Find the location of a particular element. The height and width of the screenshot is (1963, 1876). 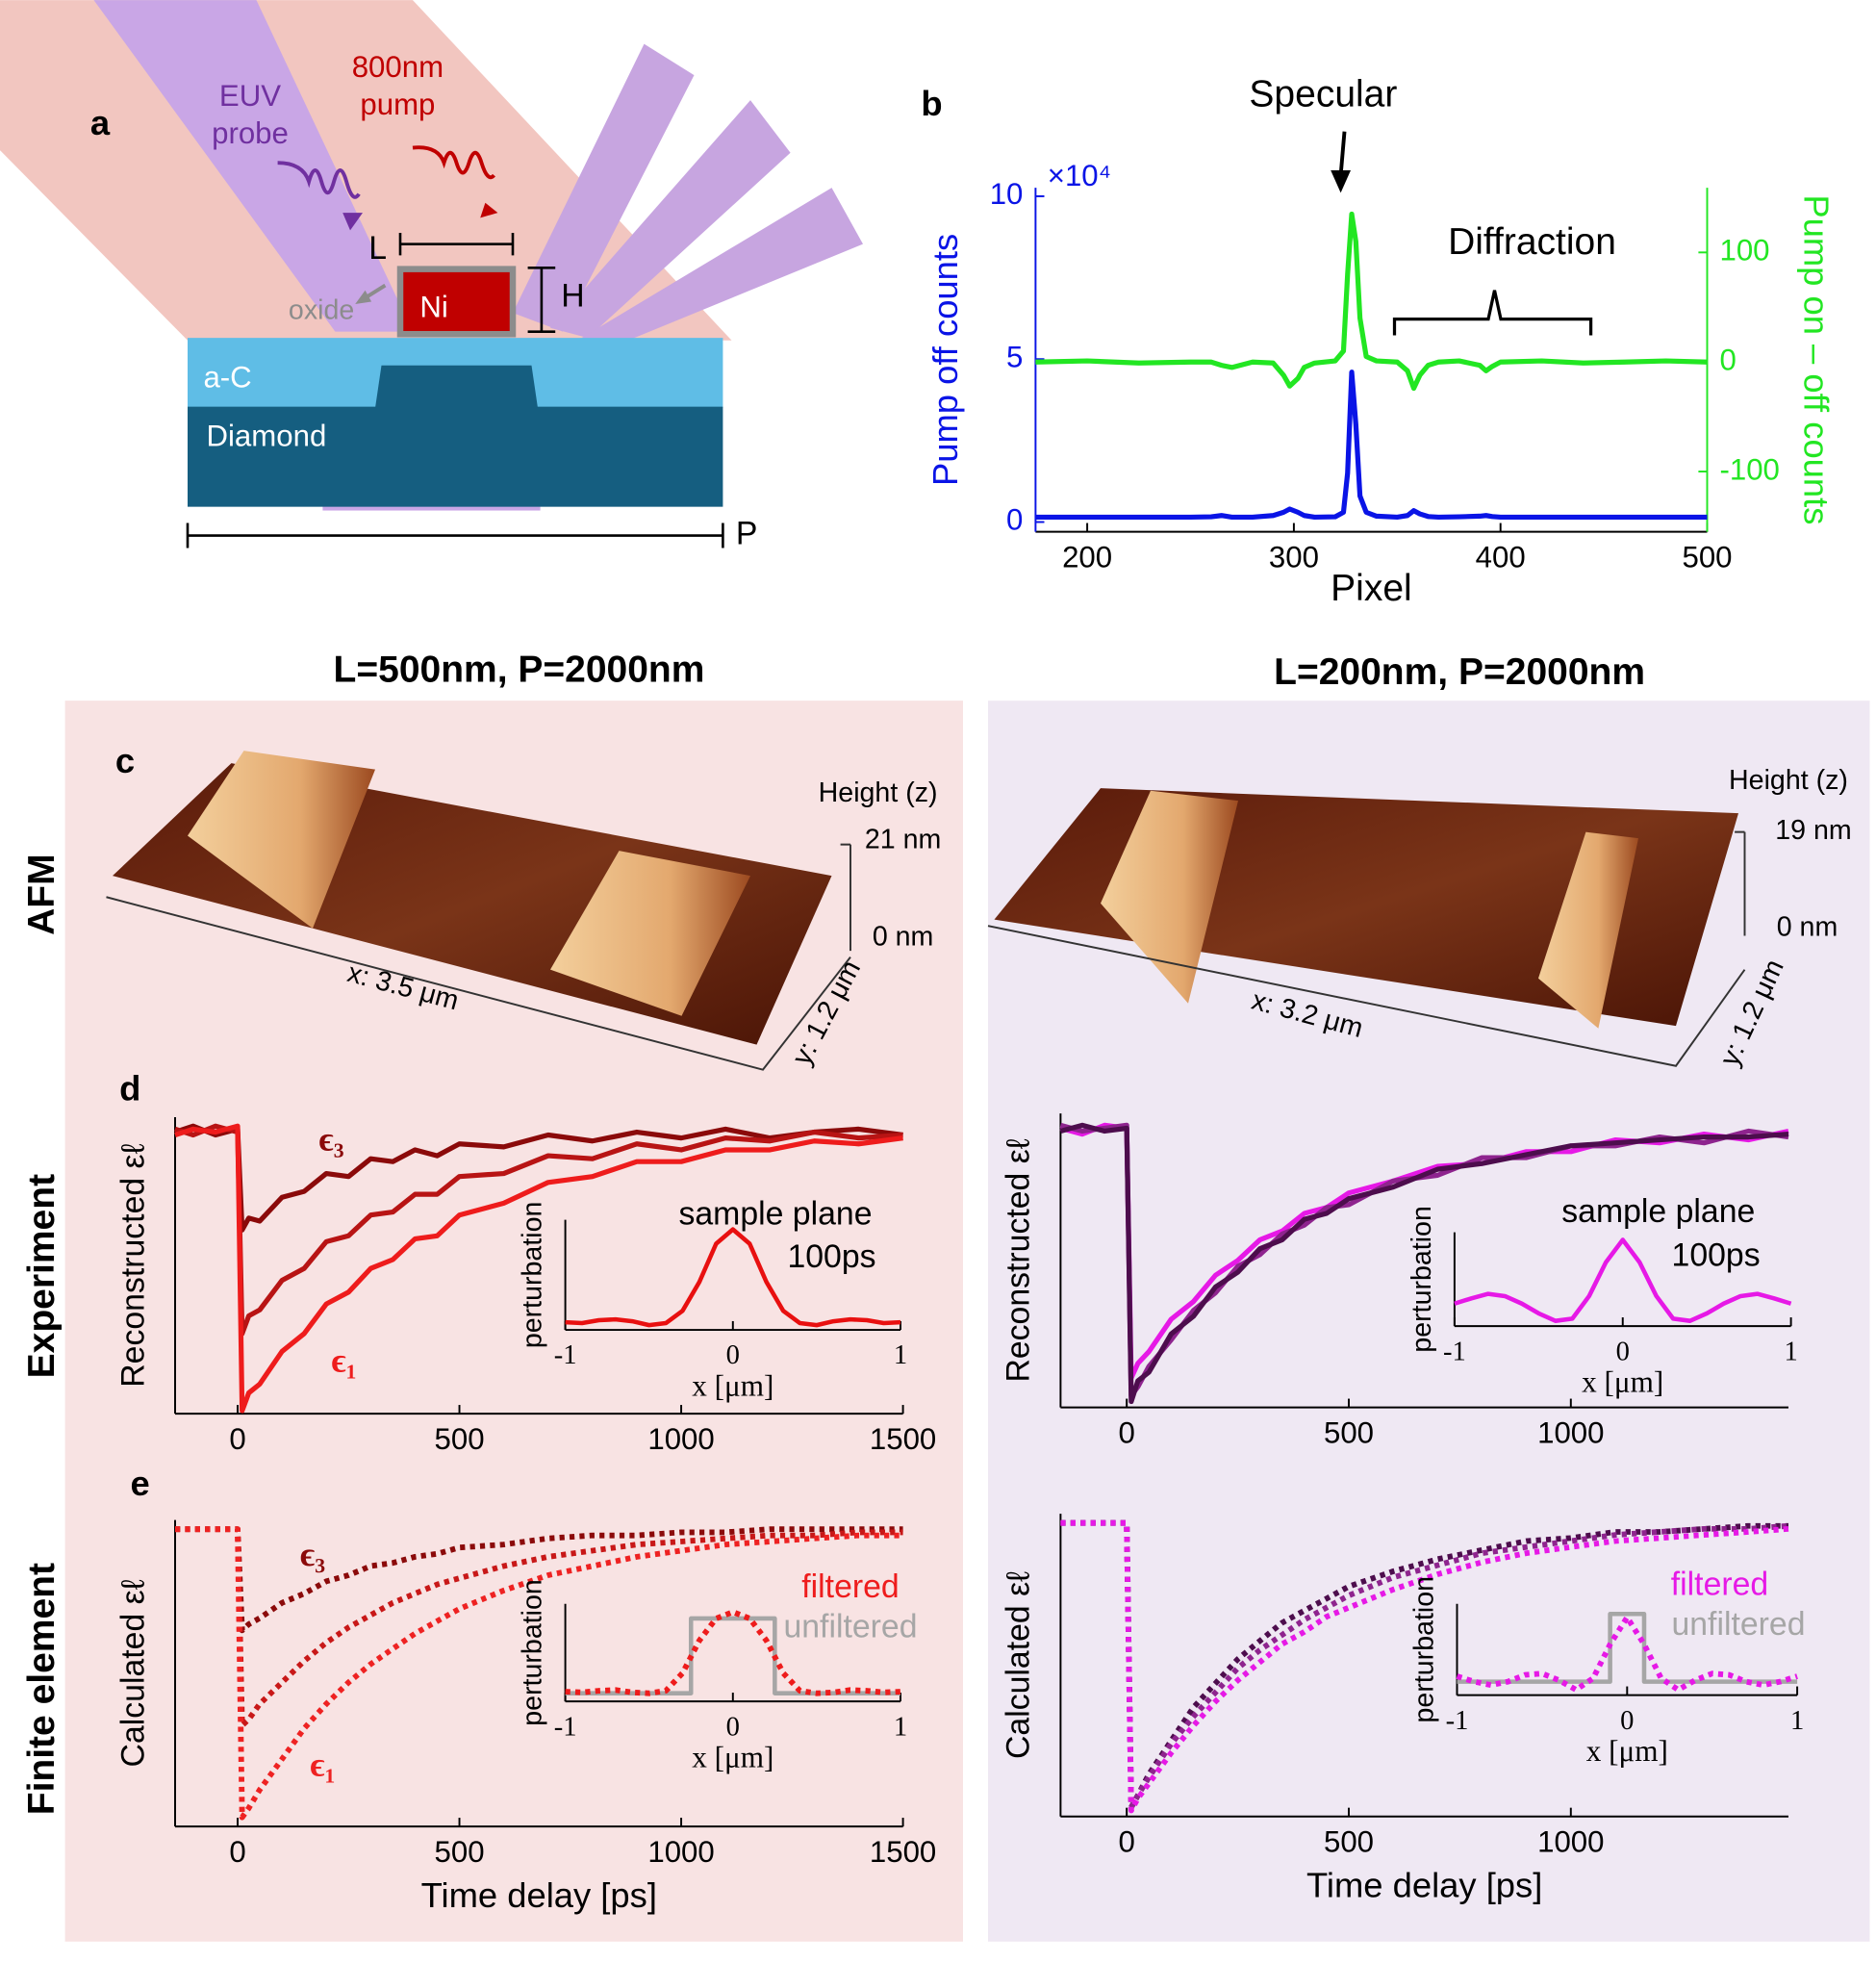

oxide-arrowhead is located at coordinates (363, 297).